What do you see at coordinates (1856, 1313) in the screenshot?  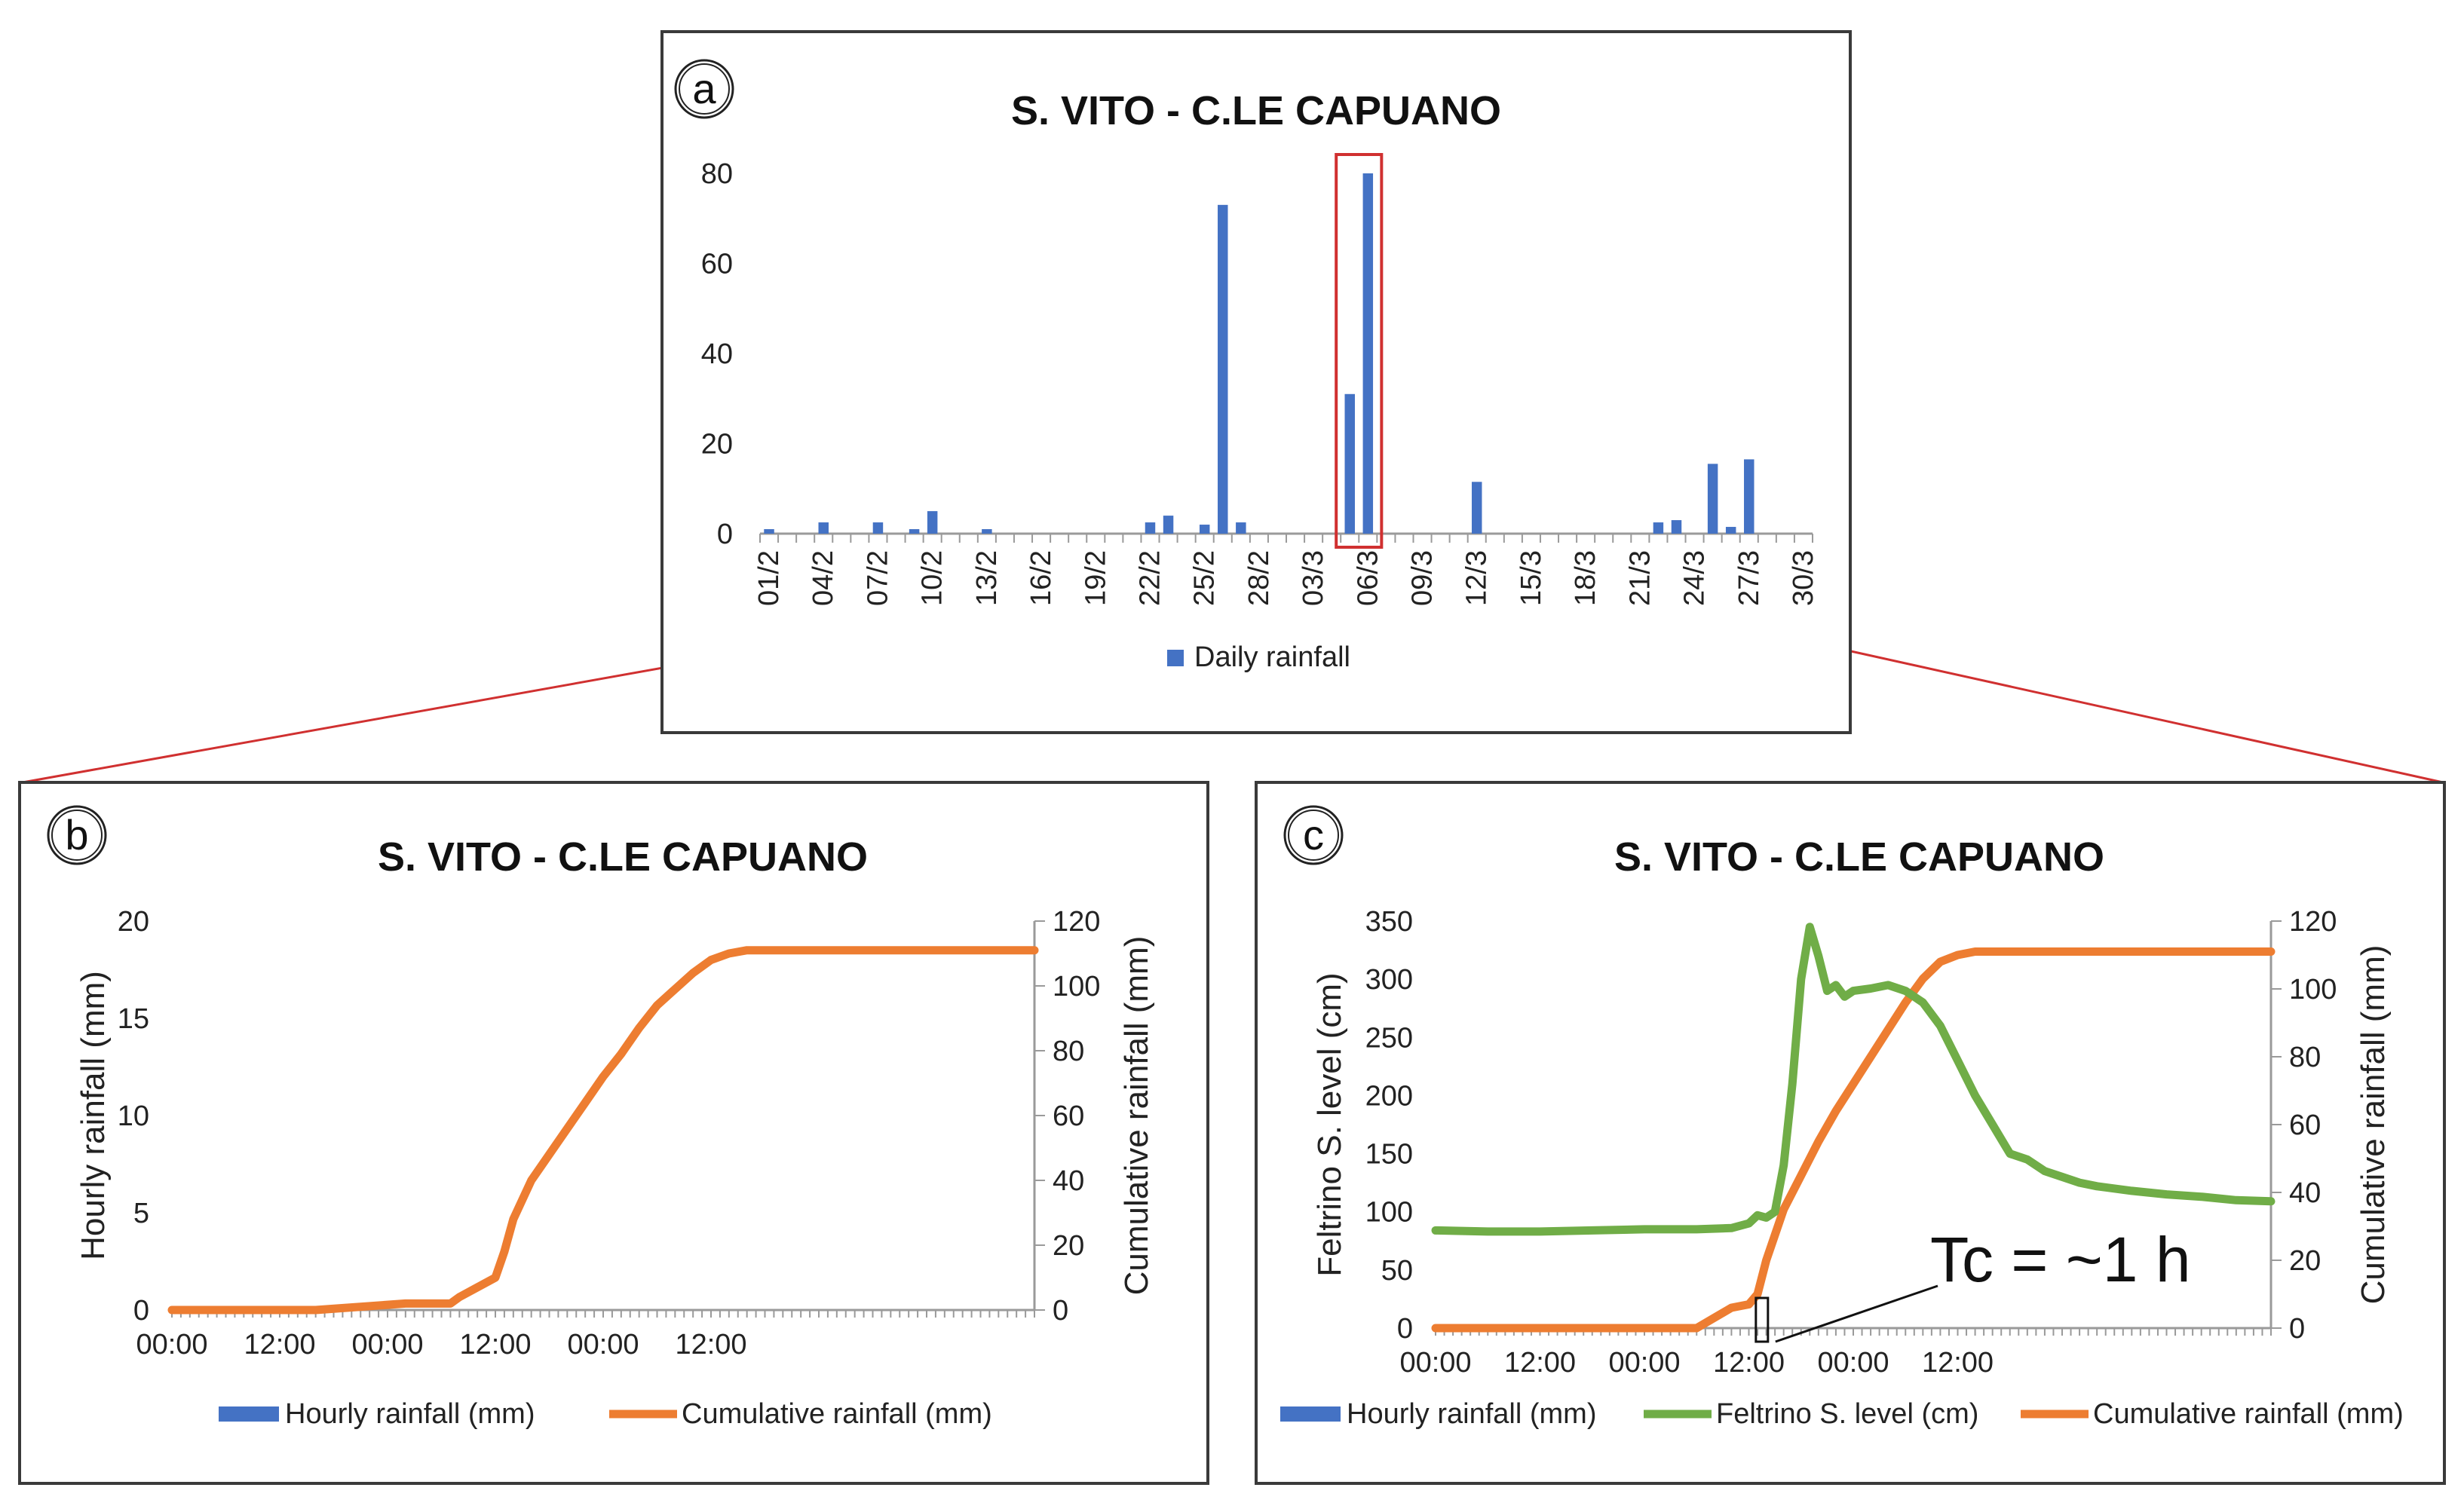 I see `tc-arrow` at bounding box center [1856, 1313].